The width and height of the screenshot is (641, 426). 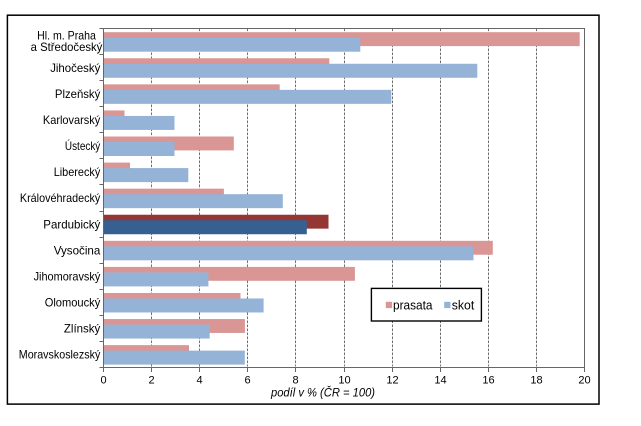 I want to click on svg-text: Jihočeský, so click(x=75, y=68).